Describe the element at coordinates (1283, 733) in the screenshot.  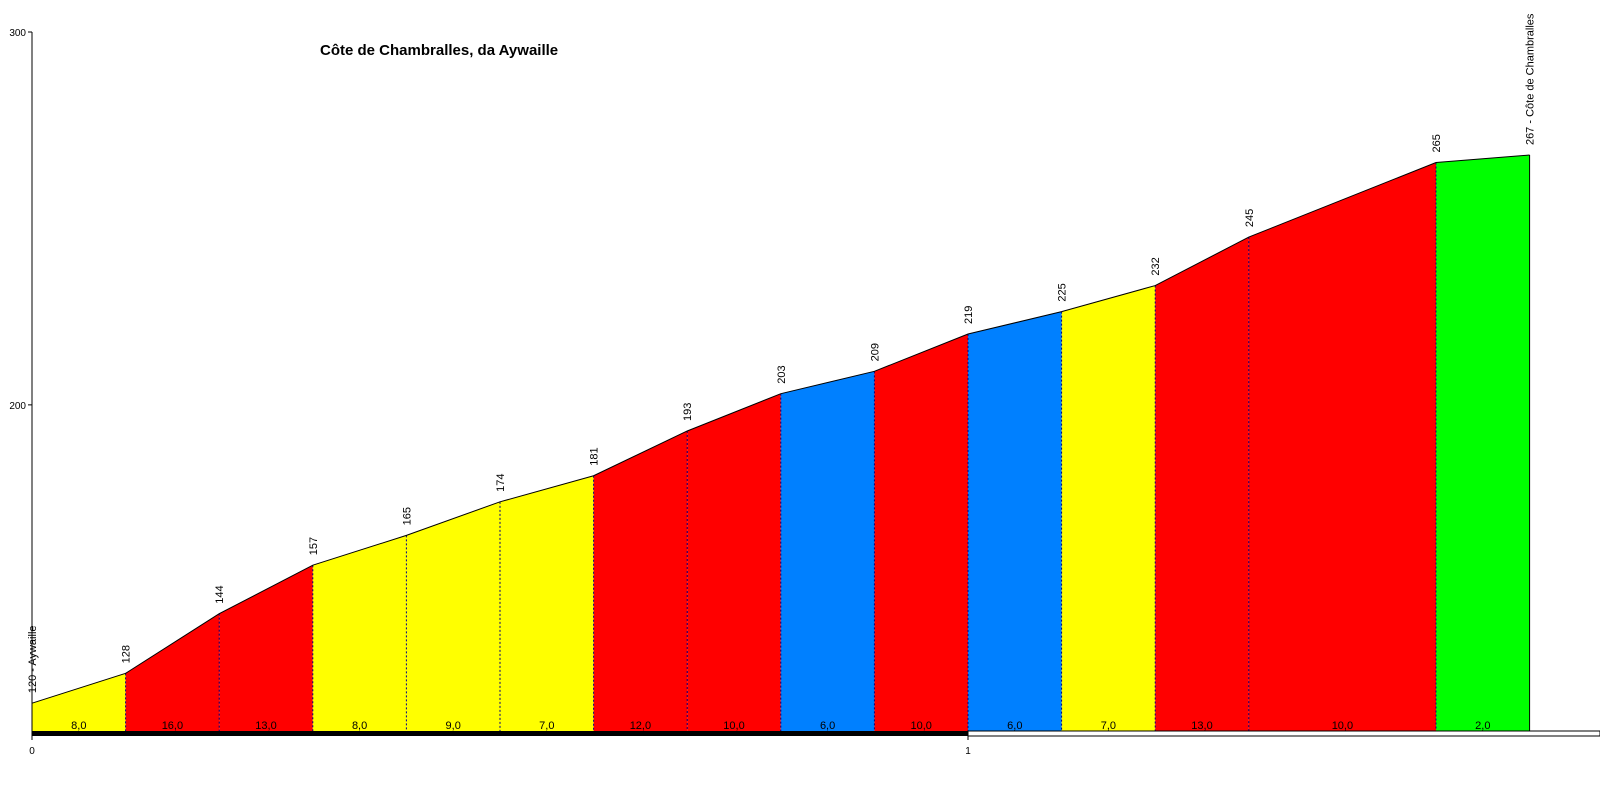
I see `scale-bar-white-km` at that location.